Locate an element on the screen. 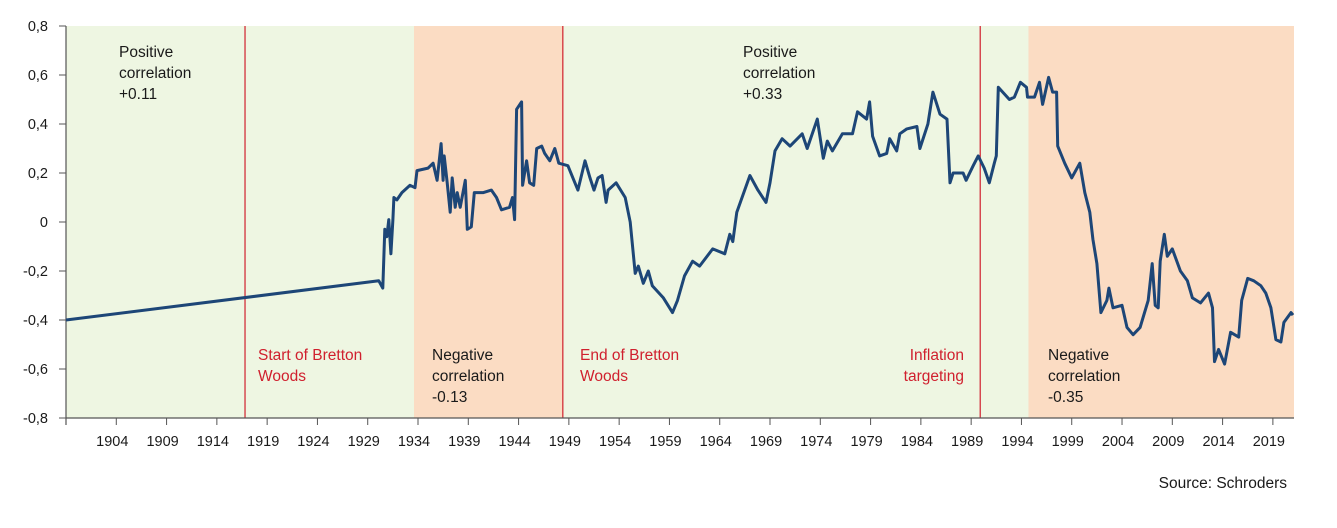 This screenshot has height=528, width=1337. annotation-negative-correlation-1: Negative correlation -0.13 is located at coordinates (468, 376).